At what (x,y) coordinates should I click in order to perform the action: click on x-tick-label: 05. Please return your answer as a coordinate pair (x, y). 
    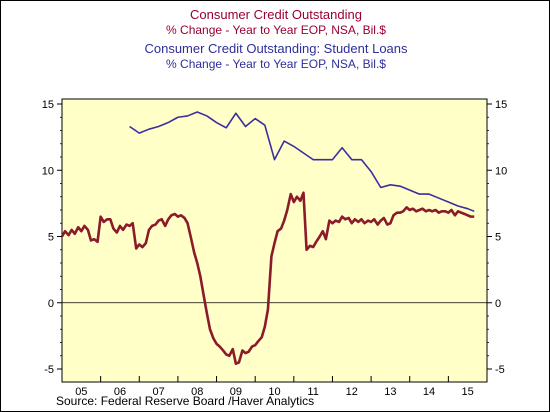
    Looking at the image, I should click on (81, 392).